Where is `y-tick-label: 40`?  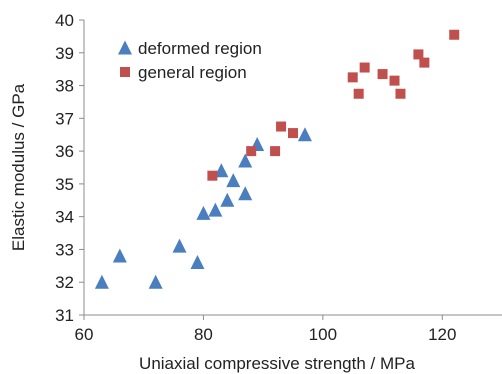 y-tick-label: 40 is located at coordinates (64, 20).